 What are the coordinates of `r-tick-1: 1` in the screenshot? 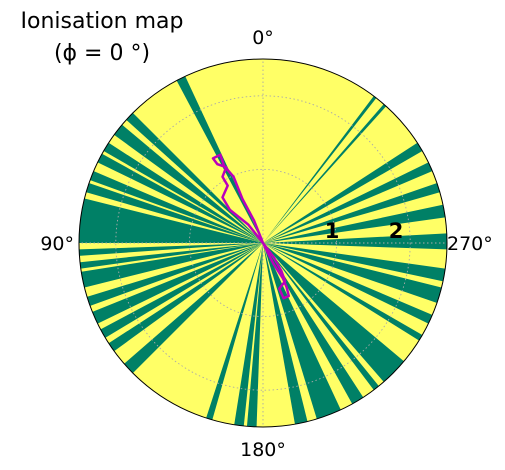 It's located at (332, 231).